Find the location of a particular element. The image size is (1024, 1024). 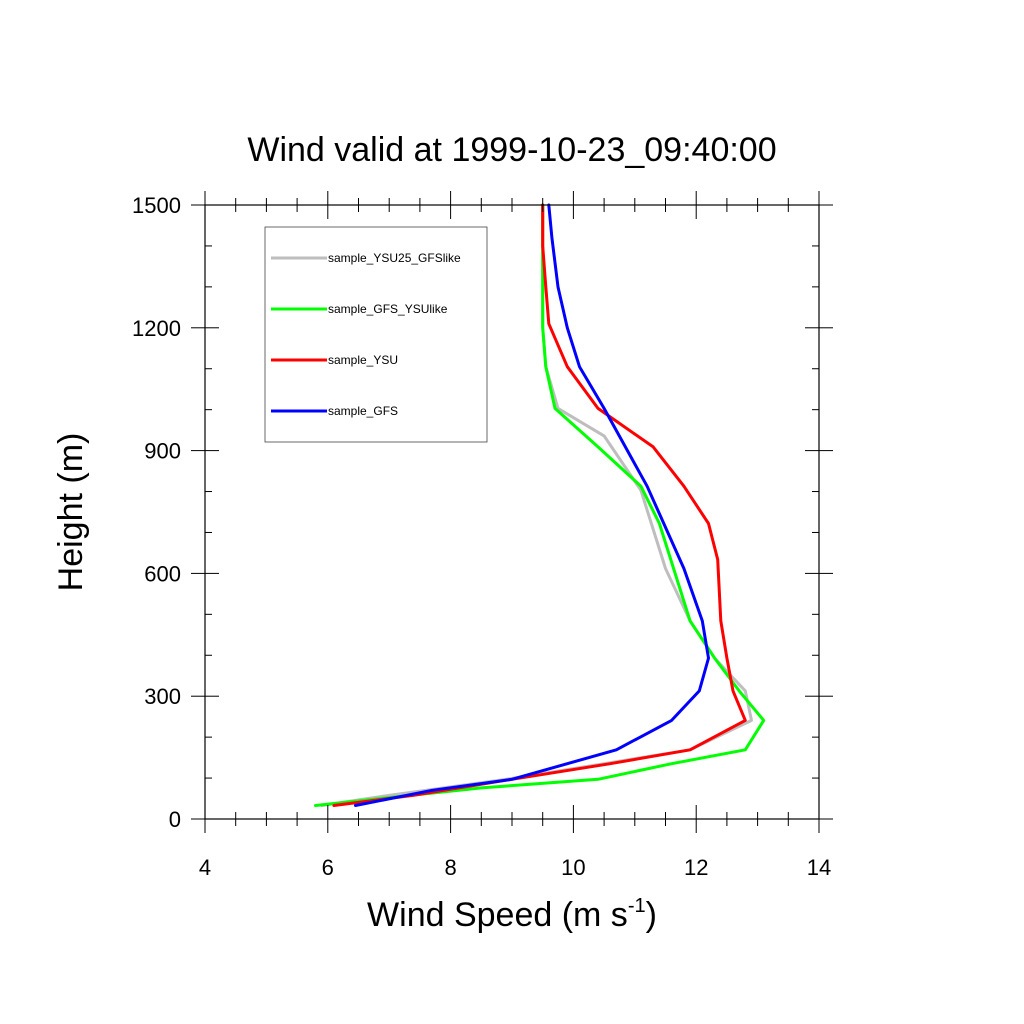

legend-label-sample-gfs: sample_GFS is located at coordinates (363, 411).